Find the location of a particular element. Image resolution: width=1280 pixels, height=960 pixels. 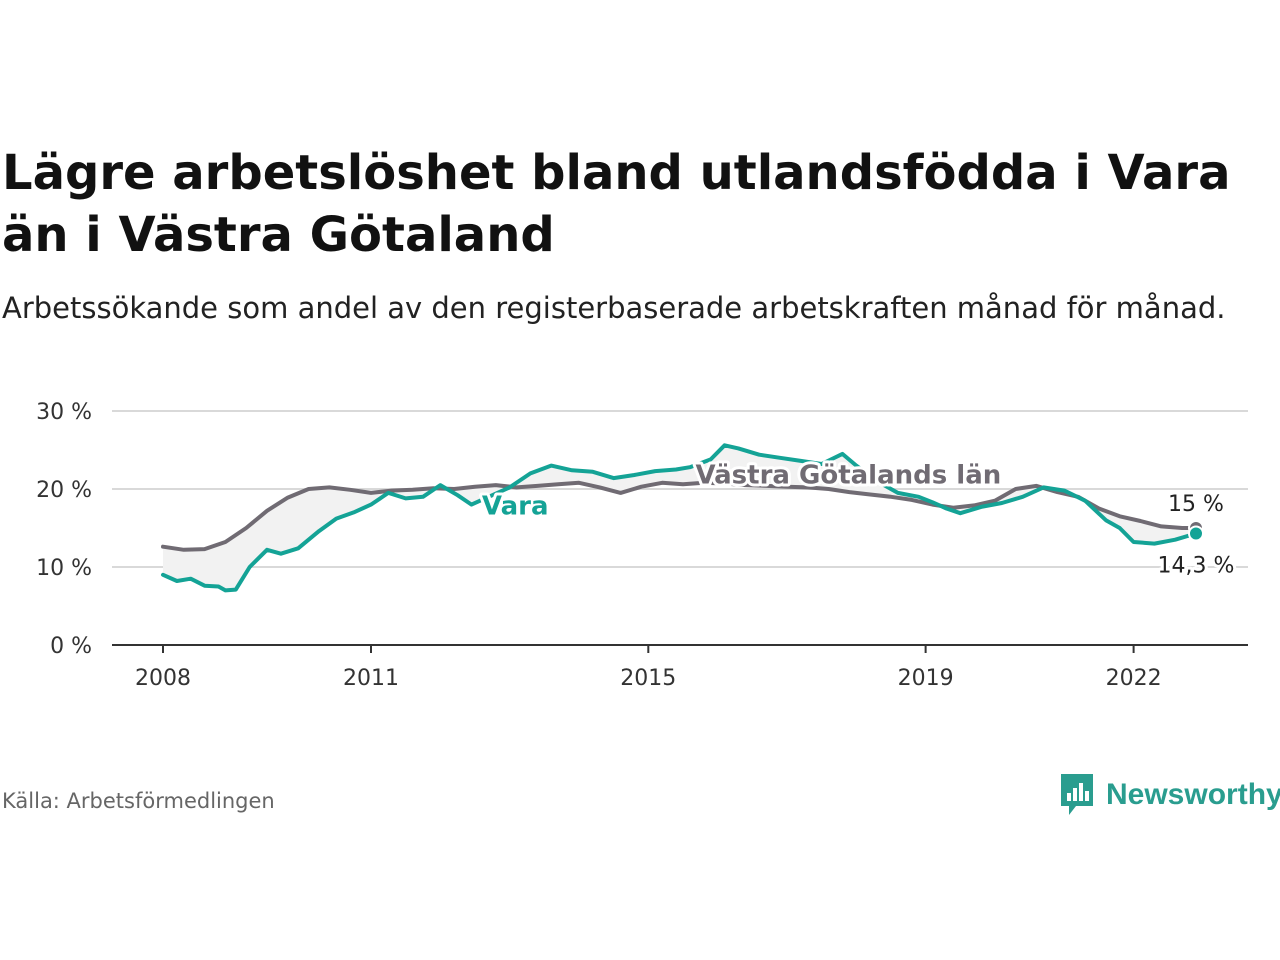

x-tick-label: 2011 is located at coordinates (371, 678).